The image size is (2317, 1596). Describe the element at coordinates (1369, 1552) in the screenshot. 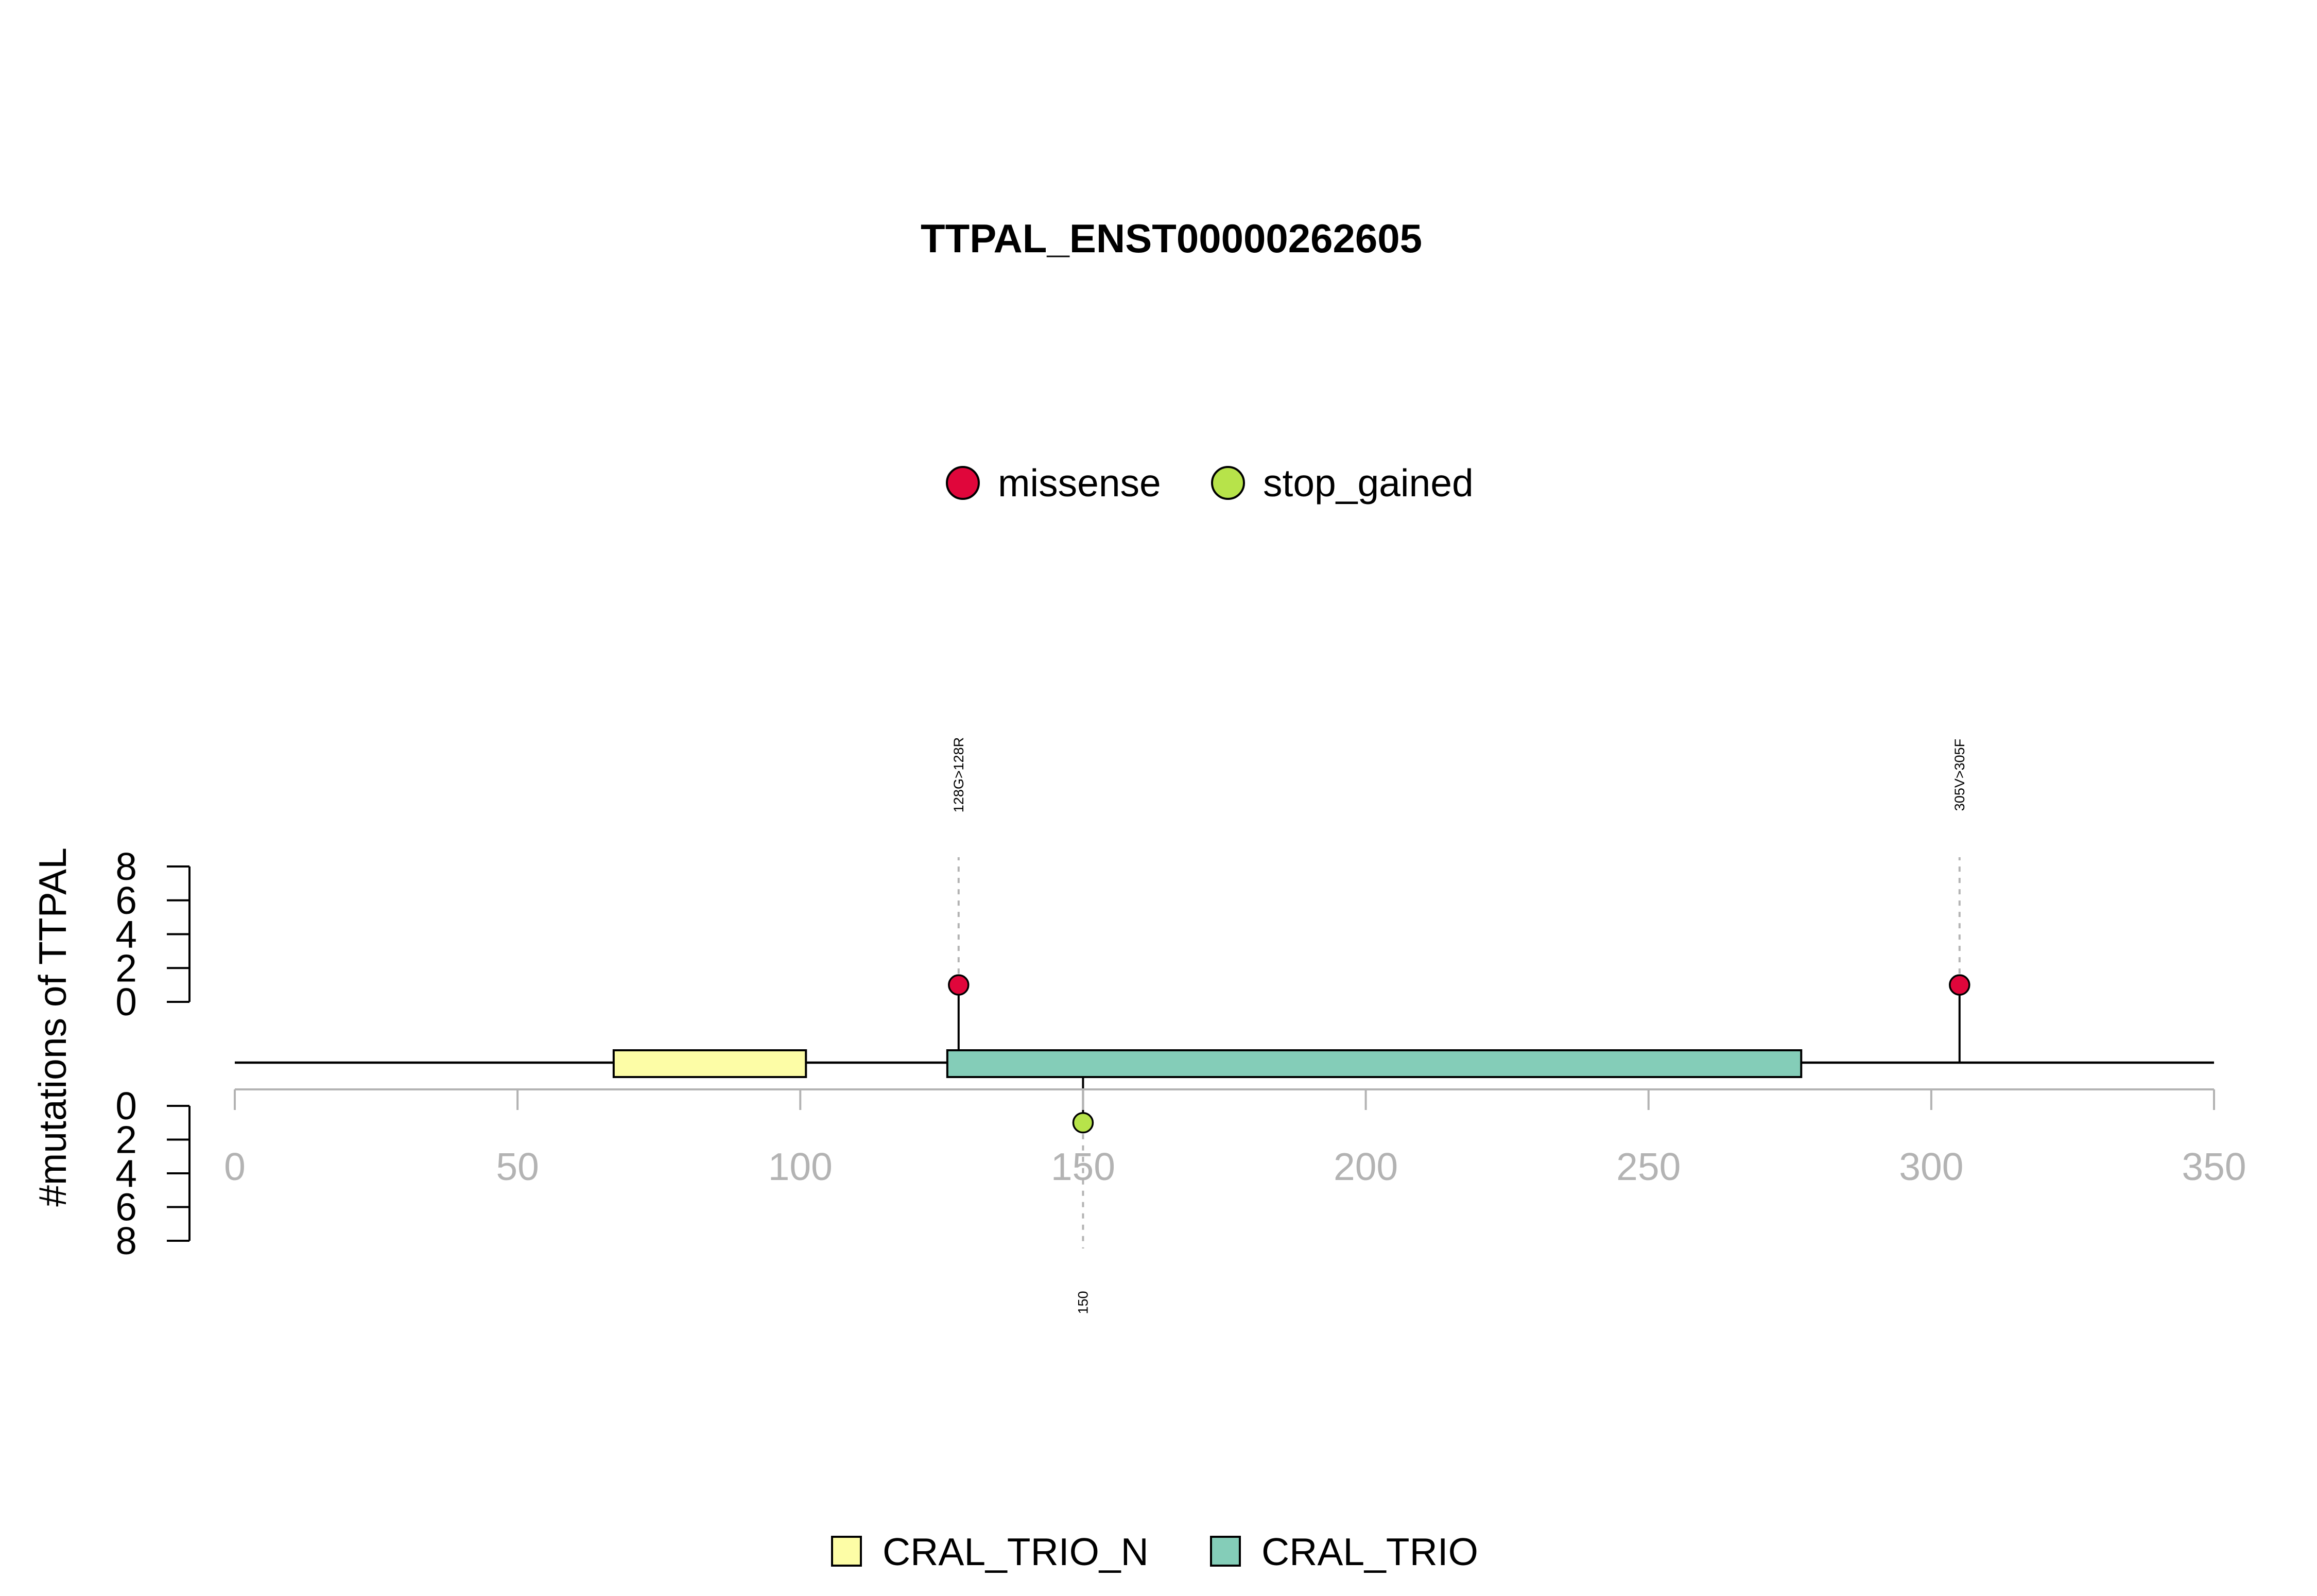

I see `legend-label: CRAL_TRIO` at that location.